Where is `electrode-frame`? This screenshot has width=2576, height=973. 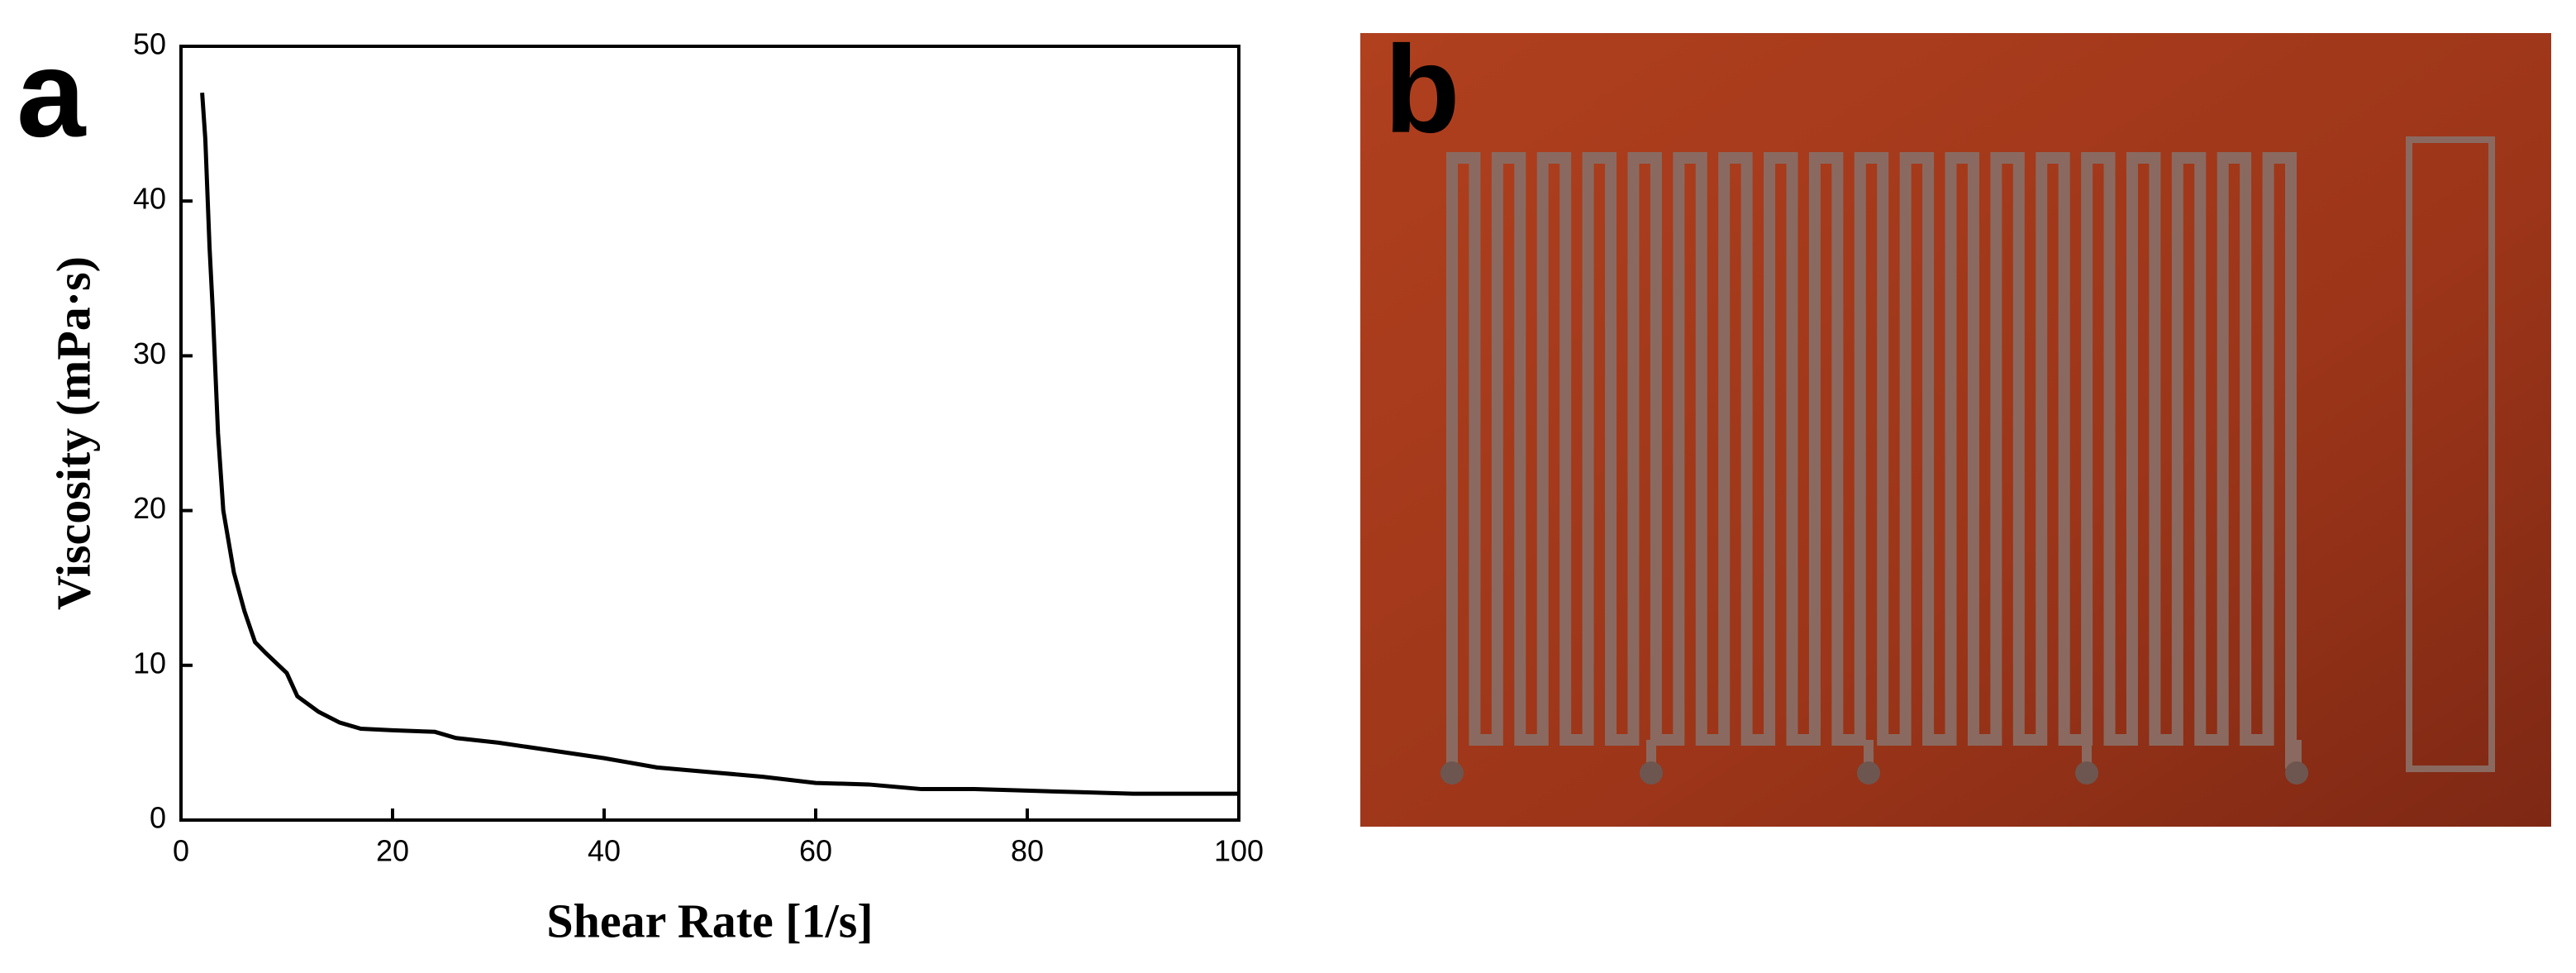 electrode-frame is located at coordinates (2451, 454).